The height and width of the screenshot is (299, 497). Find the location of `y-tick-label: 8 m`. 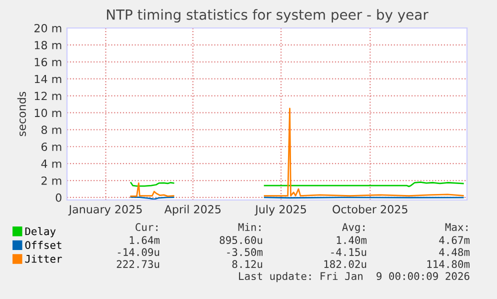

y-tick-label: 8 m is located at coordinates (51, 130).